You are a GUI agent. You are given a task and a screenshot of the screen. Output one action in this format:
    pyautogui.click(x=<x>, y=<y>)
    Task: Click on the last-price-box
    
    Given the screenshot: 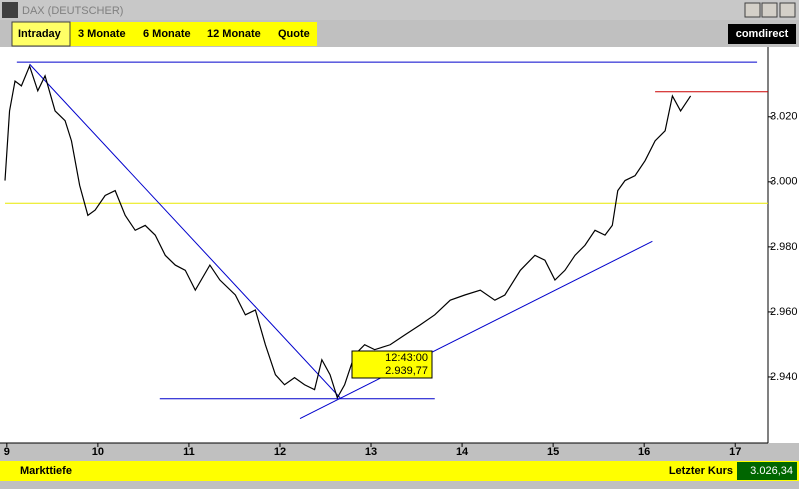 What is the action you would take?
    pyautogui.click(x=767, y=471)
    